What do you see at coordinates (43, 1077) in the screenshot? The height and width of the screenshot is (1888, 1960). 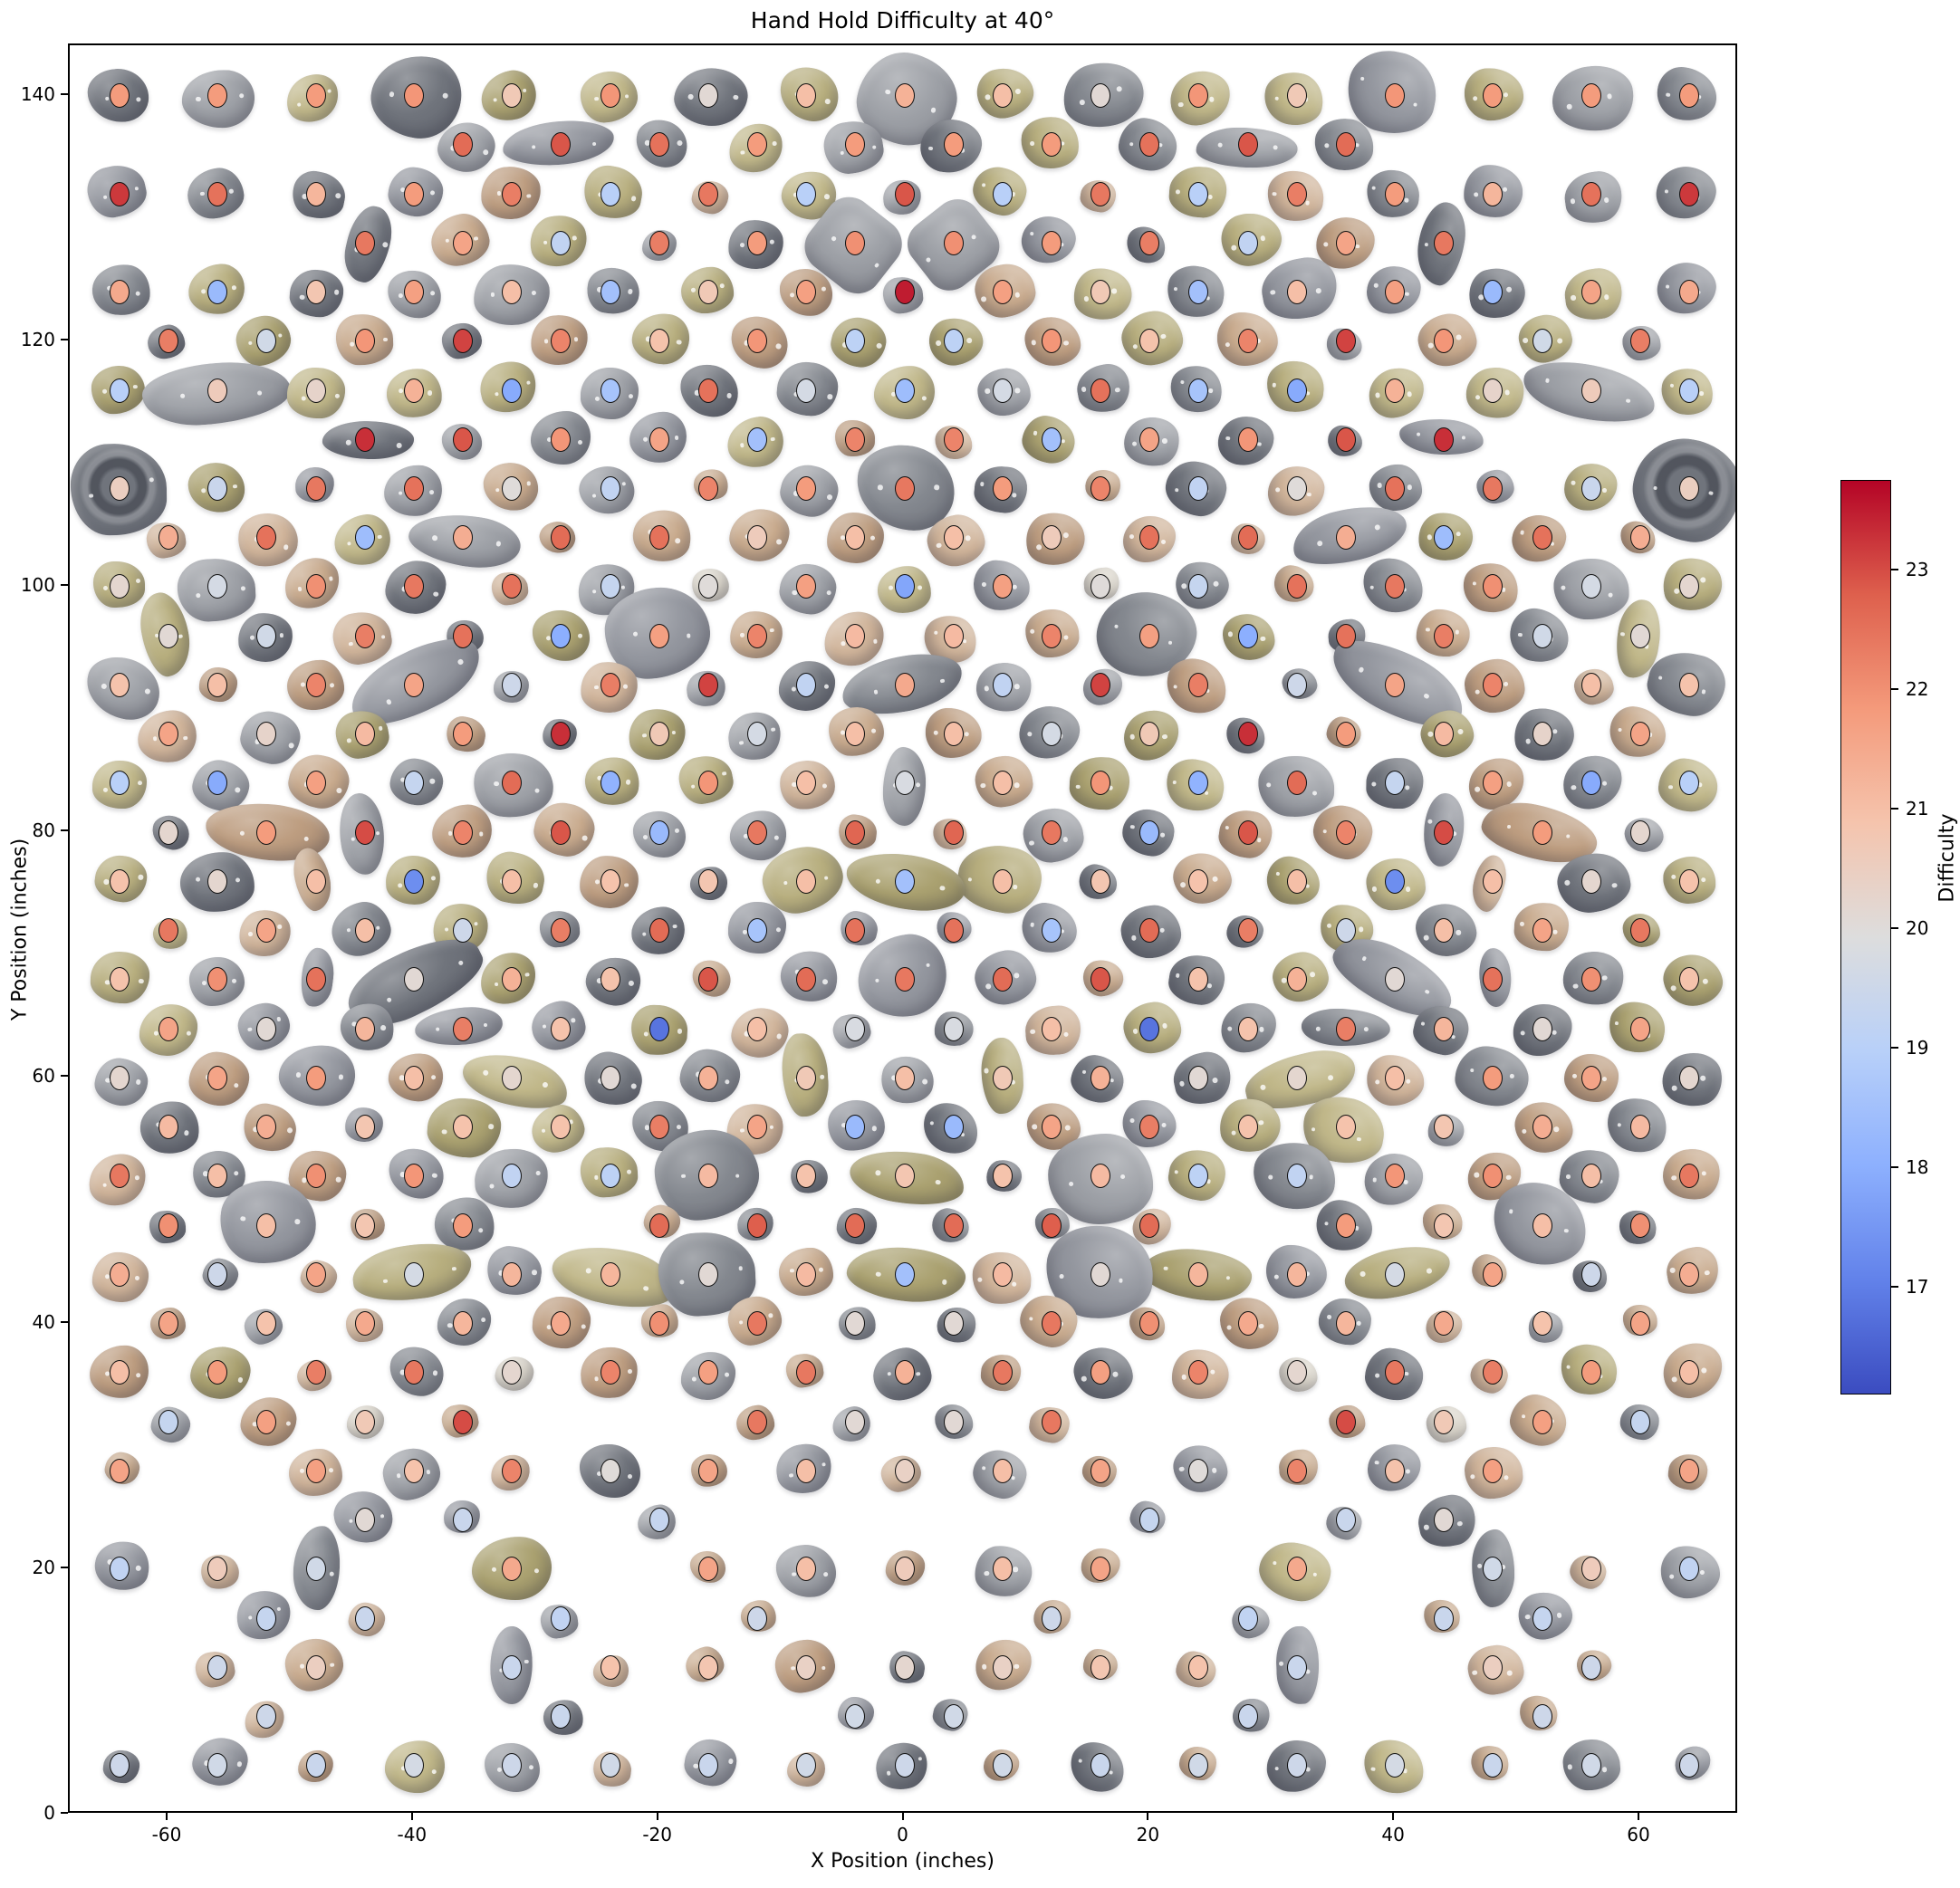 I see `y-tick-label: 60` at bounding box center [43, 1077].